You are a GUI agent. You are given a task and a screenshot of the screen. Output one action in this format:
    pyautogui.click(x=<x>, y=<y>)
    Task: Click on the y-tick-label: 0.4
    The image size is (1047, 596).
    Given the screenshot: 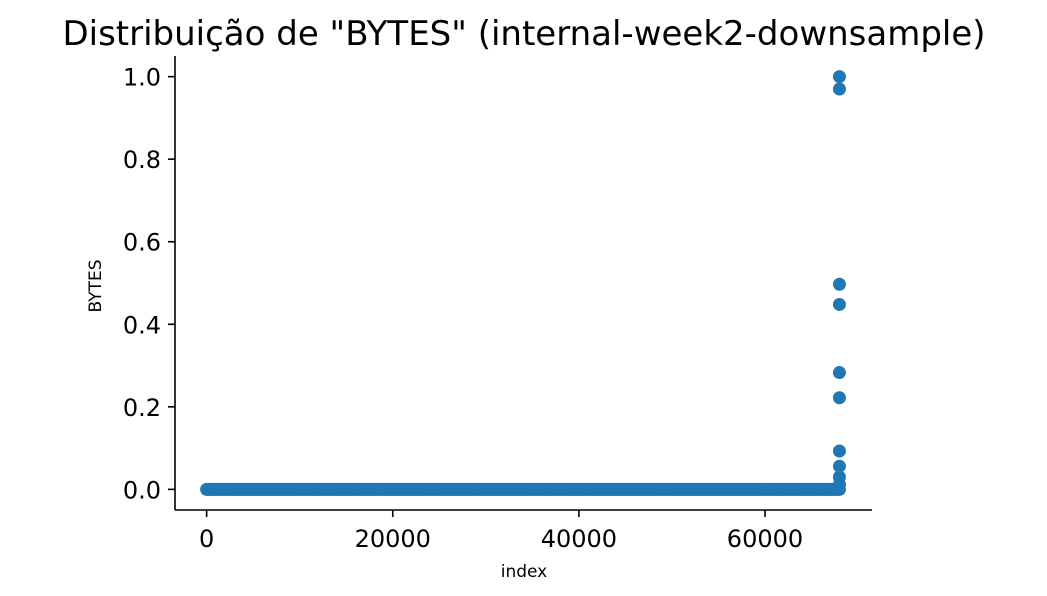 What is the action you would take?
    pyautogui.click(x=142, y=325)
    